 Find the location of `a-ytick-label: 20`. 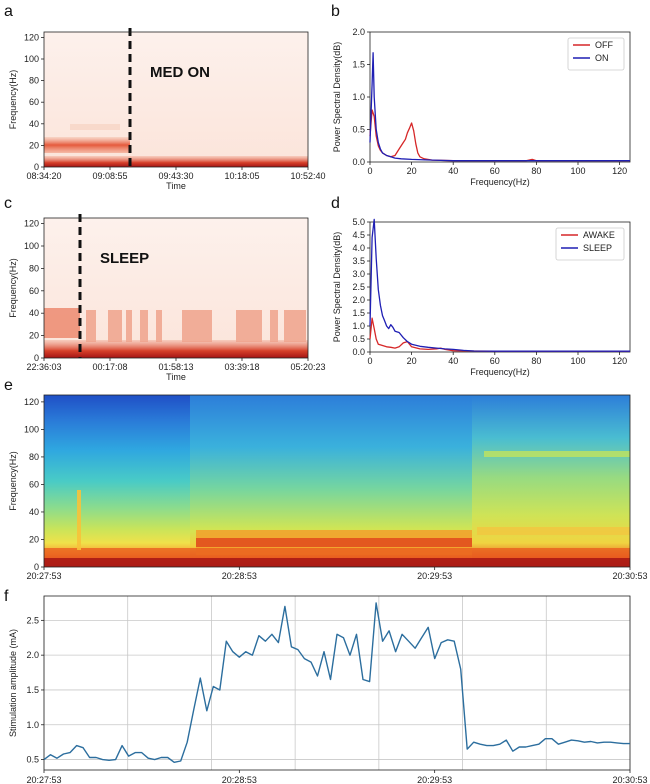

a-ytick-label: 20 is located at coordinates (34, 145).